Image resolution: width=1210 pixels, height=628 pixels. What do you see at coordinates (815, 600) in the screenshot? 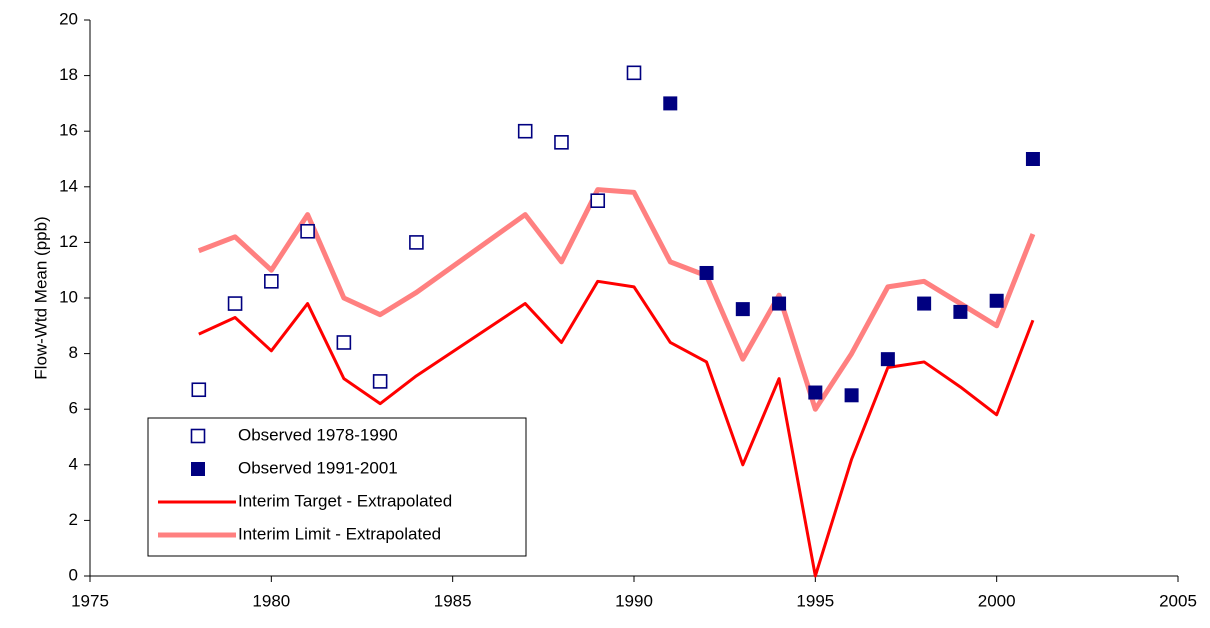
I see `x-tick-label: 1995` at bounding box center [815, 600].